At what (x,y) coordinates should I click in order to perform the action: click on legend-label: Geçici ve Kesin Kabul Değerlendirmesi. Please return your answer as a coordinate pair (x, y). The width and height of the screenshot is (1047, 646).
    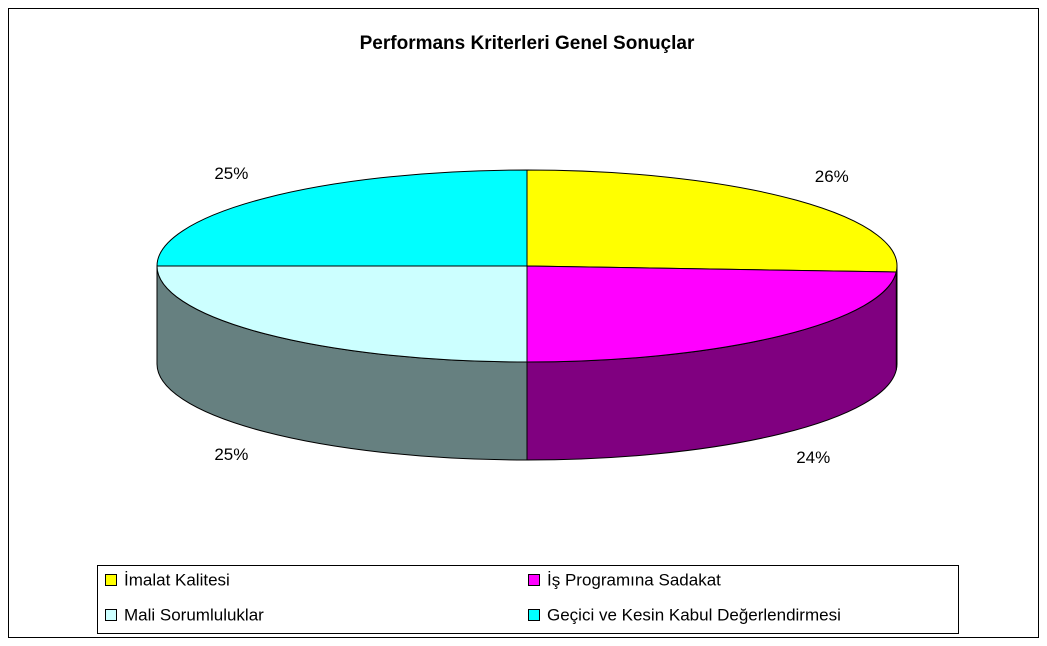
    Looking at the image, I should click on (694, 614).